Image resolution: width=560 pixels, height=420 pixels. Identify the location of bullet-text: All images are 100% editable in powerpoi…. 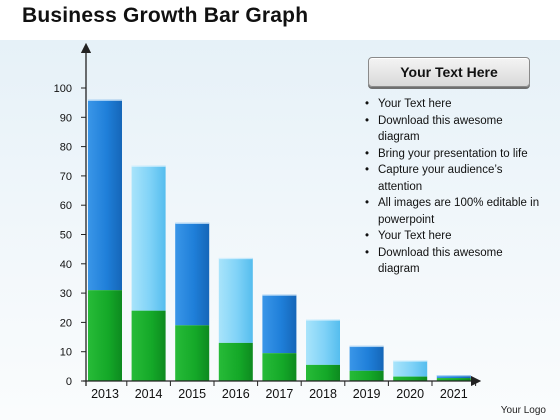
(459, 211).